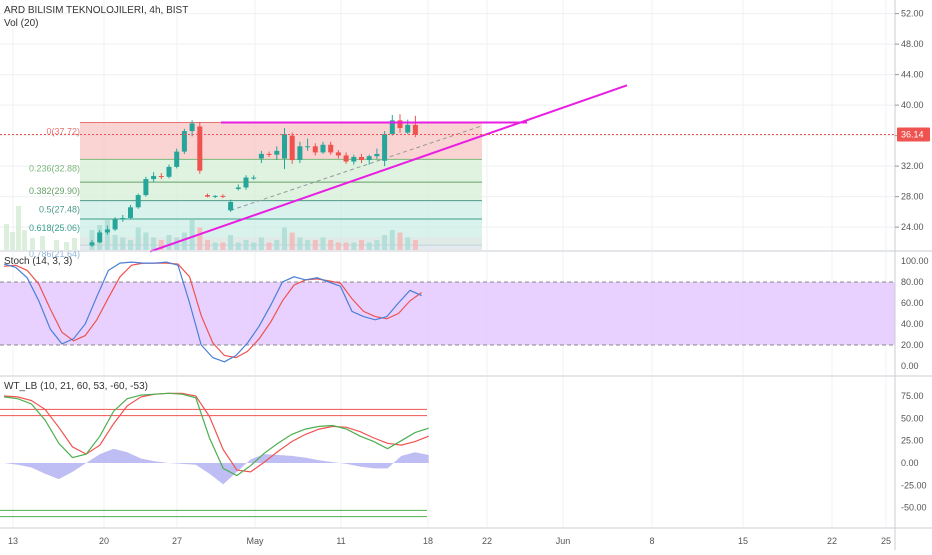 The height and width of the screenshot is (555, 932). What do you see at coordinates (96, 10) in the screenshot?
I see `symbol-title: ARD BILISIM TEKNOLOJILERI, 4h, BIST` at bounding box center [96, 10].